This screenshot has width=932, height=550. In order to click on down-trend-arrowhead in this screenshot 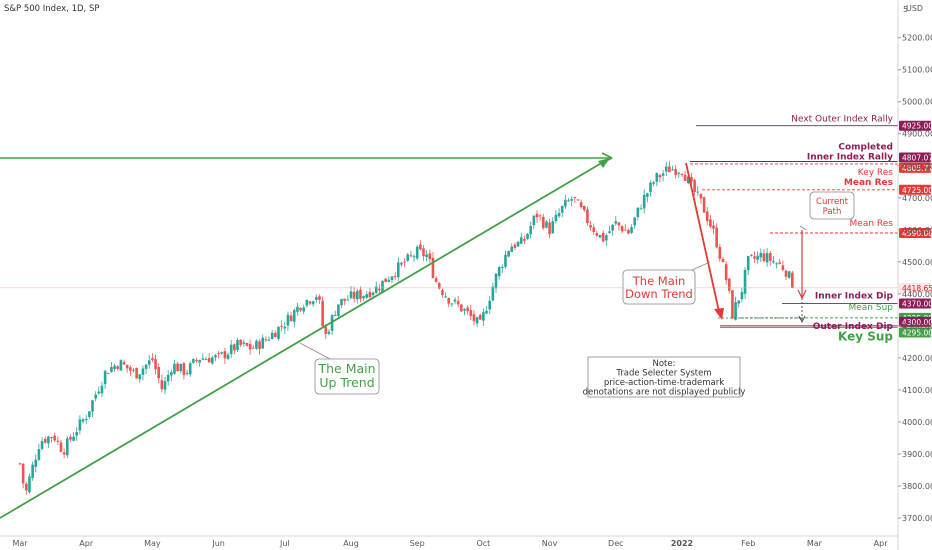, I will do `click(719, 314)`.